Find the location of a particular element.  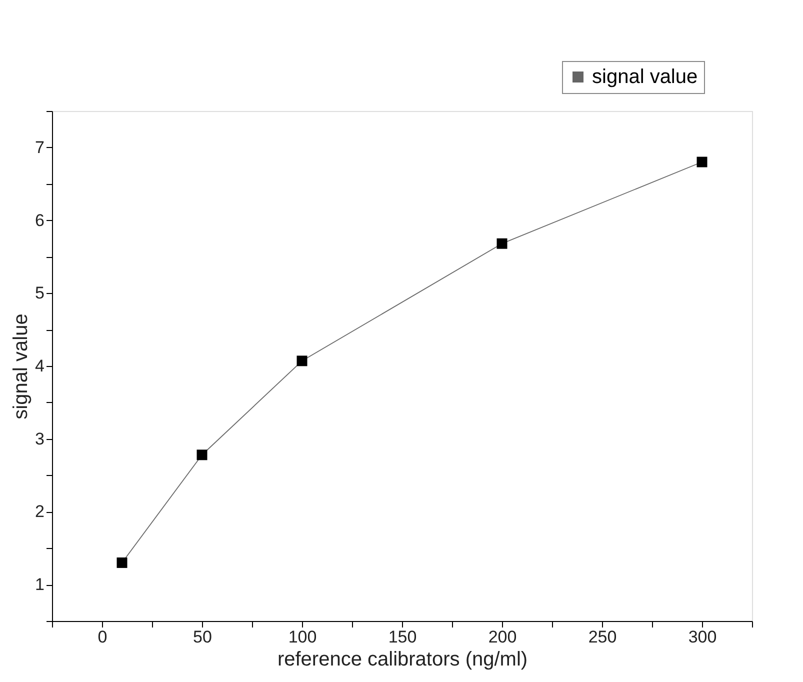

y-tick-label: 6 is located at coordinates (39, 220).